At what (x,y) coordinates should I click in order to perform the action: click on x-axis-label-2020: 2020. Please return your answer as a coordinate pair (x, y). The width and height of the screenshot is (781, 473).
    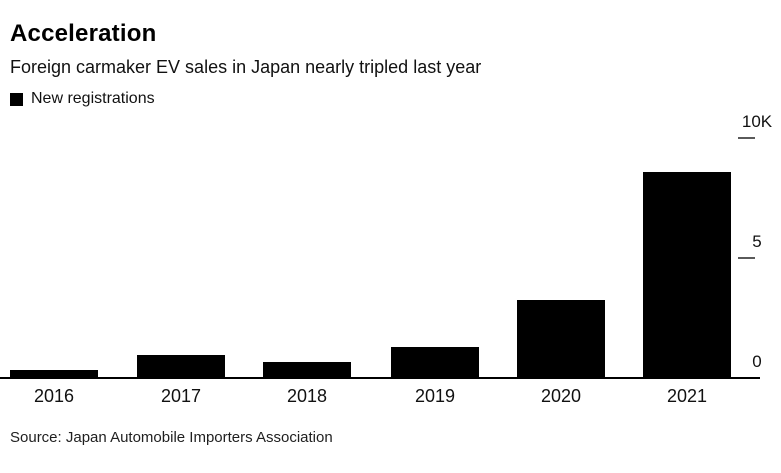
    Looking at the image, I should click on (561, 396).